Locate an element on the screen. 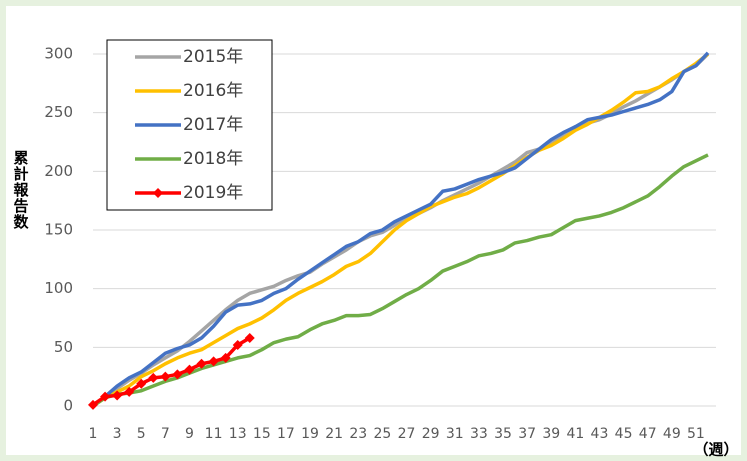  legend-label: 2015年 is located at coordinates (213, 57).